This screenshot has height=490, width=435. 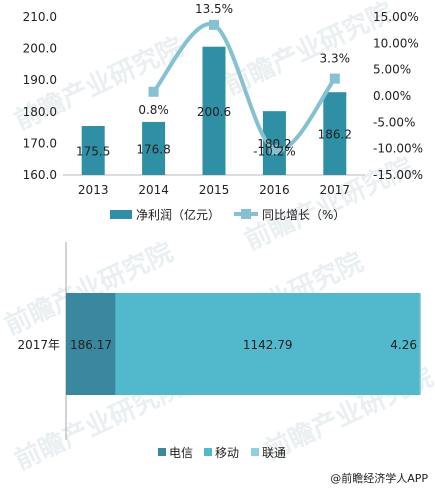 I want to click on left-tick-label: 180.0, so click(x=40, y=112).